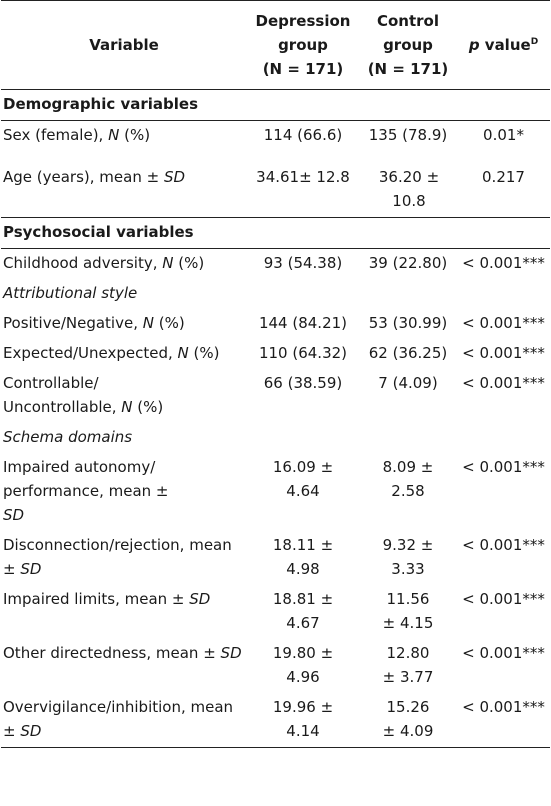 Image resolution: width=551 pixels, height=806 pixels. I want to click on cell-control: 8.09 ± 2.58, so click(408, 479).